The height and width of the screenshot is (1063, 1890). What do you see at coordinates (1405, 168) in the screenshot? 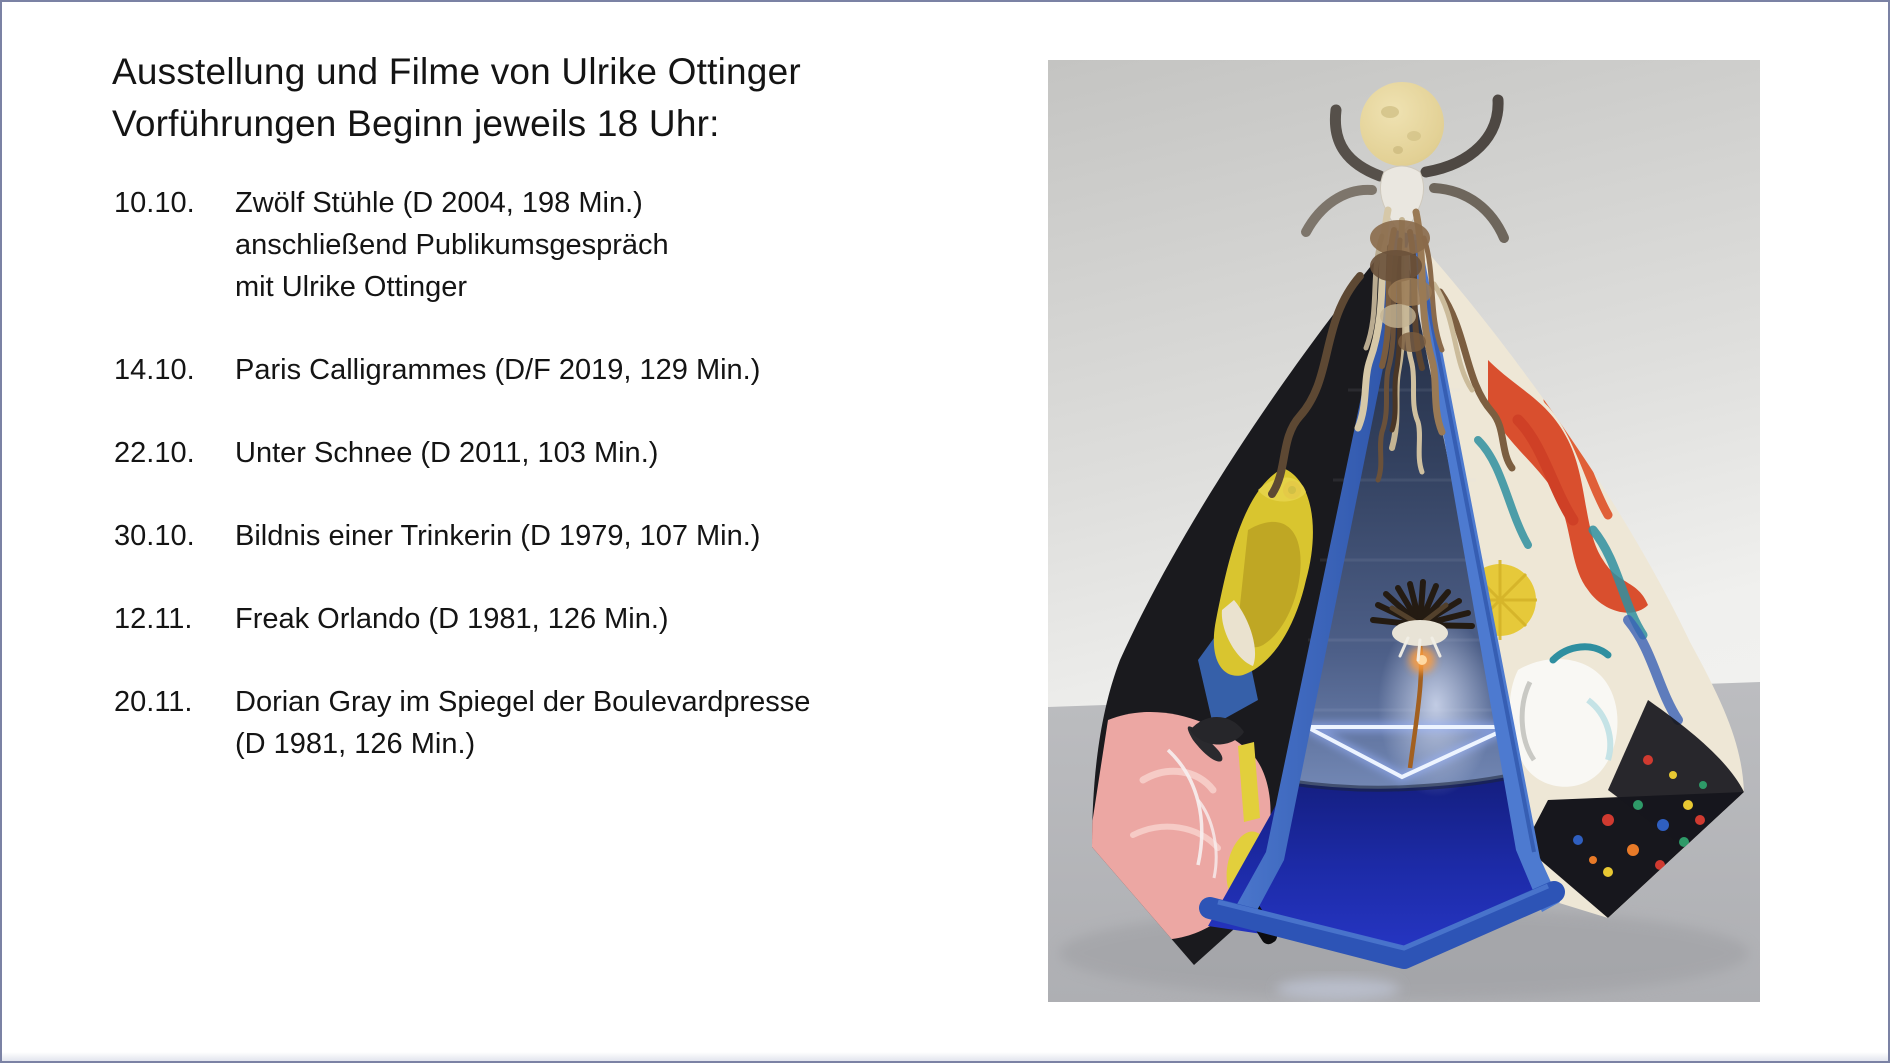
I see `horns` at bounding box center [1405, 168].